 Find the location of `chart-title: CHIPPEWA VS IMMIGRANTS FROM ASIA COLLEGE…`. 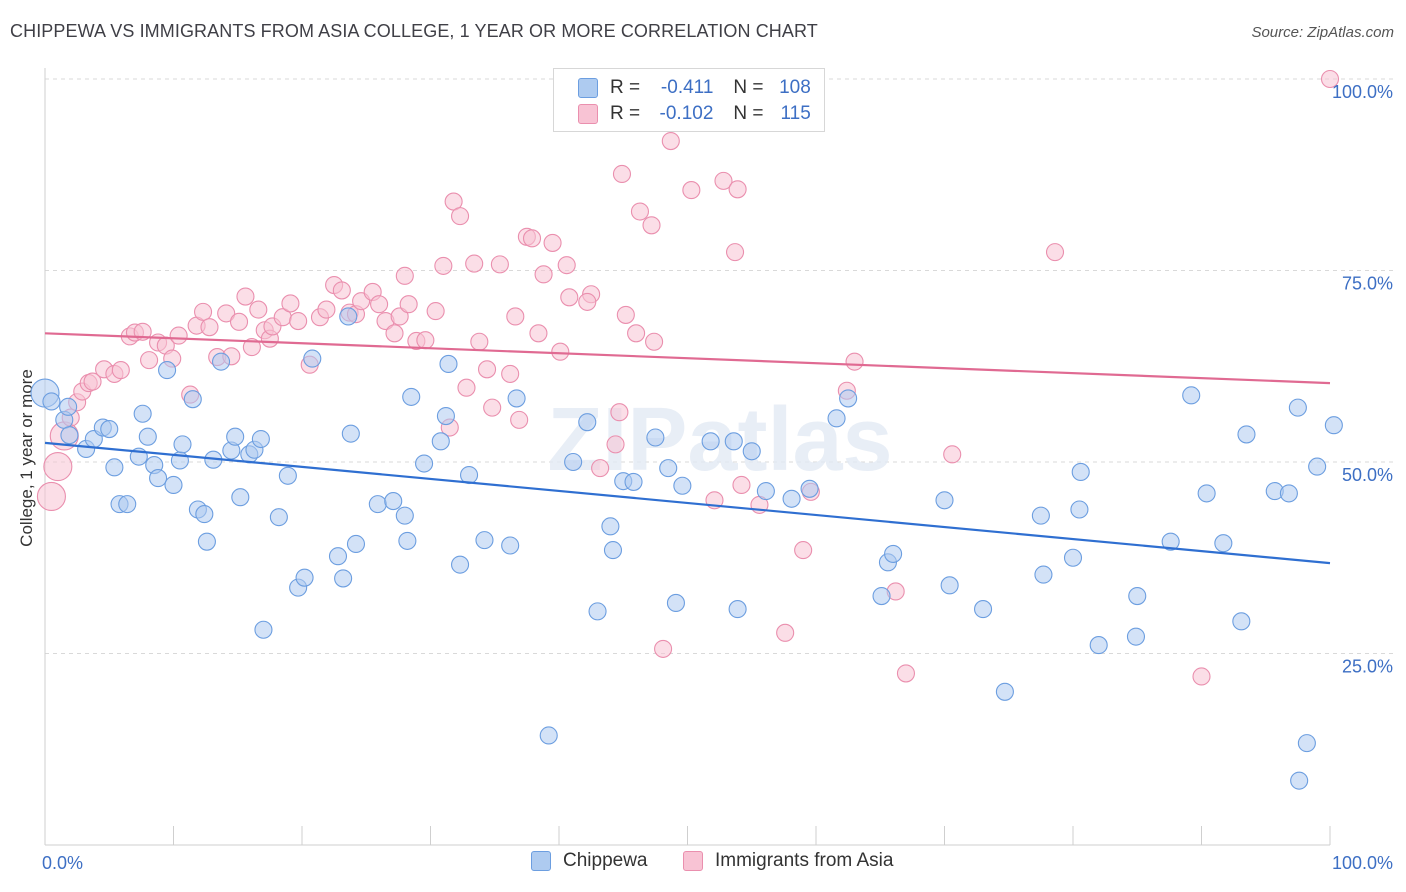

chart-title: CHIPPEWA VS IMMIGRANTS FROM ASIA COLLEGE… is located at coordinates (414, 31).